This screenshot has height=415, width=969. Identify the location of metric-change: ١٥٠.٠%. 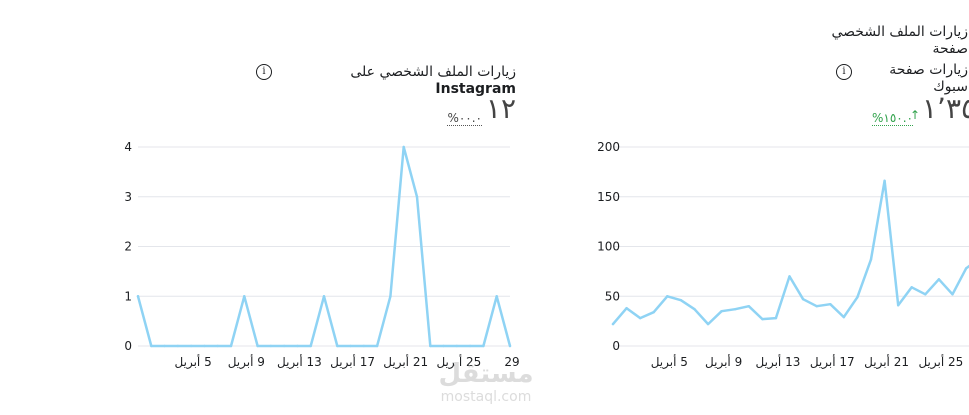
(893, 118).